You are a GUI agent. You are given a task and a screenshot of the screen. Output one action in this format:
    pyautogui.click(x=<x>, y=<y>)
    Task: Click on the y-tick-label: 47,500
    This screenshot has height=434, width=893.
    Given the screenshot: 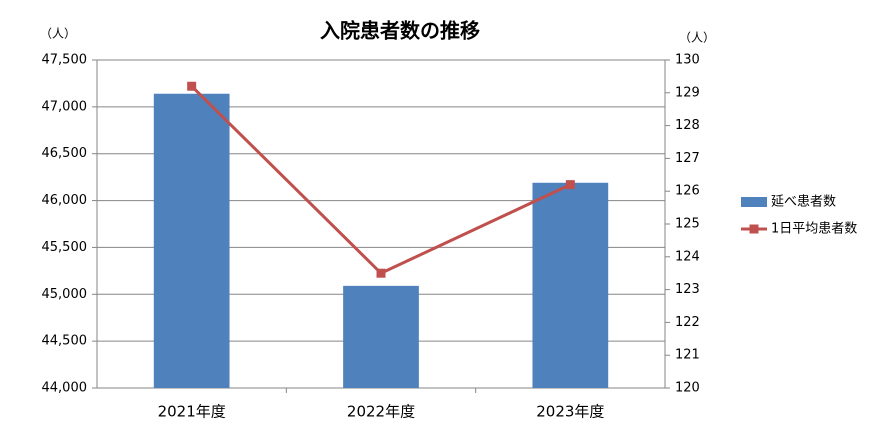 What is the action you would take?
    pyautogui.click(x=65, y=60)
    